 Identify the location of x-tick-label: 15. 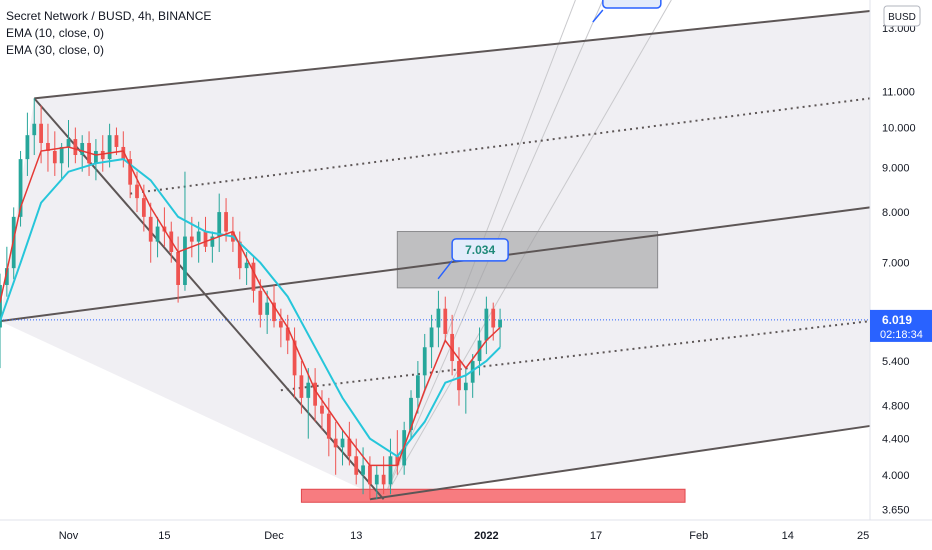
(164, 536).